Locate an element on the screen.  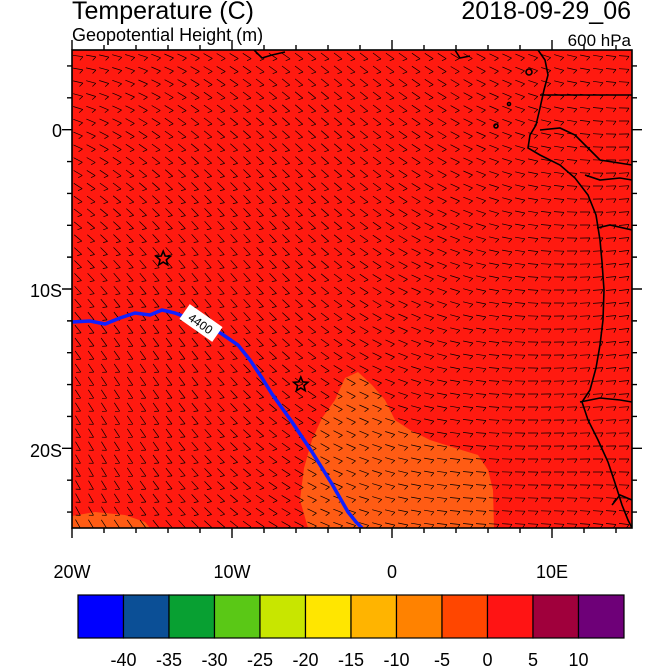
warm-temperature-patch is located at coordinates (397, 450).